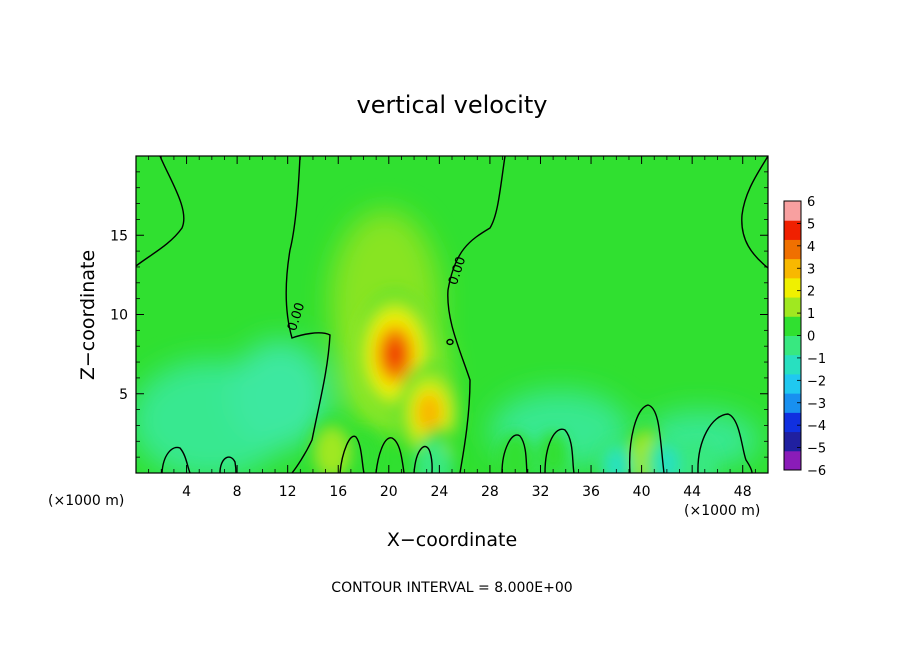 This screenshot has height=654, width=904. What do you see at coordinates (811, 247) in the screenshot?
I see `colorbar-label: 4` at bounding box center [811, 247].